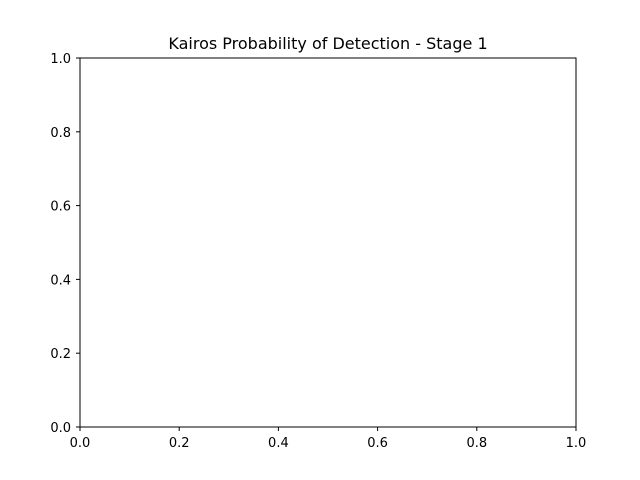  Describe the element at coordinates (60, 280) in the screenshot. I see `y-tick-label: 0.4` at that location.